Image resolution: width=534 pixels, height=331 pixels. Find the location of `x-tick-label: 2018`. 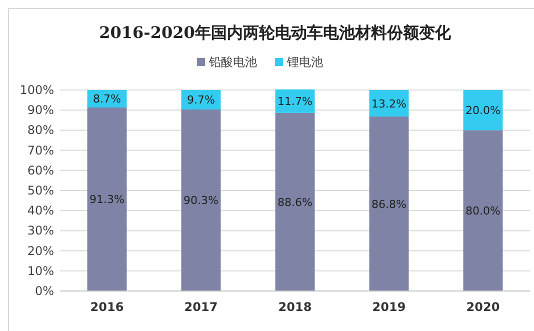

x-tick-label: 2018 is located at coordinates (295, 307).